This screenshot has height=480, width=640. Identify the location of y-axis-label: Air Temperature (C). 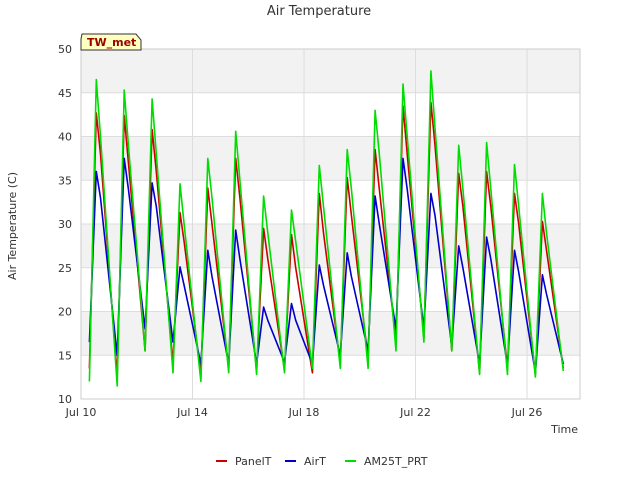
(12, 226).